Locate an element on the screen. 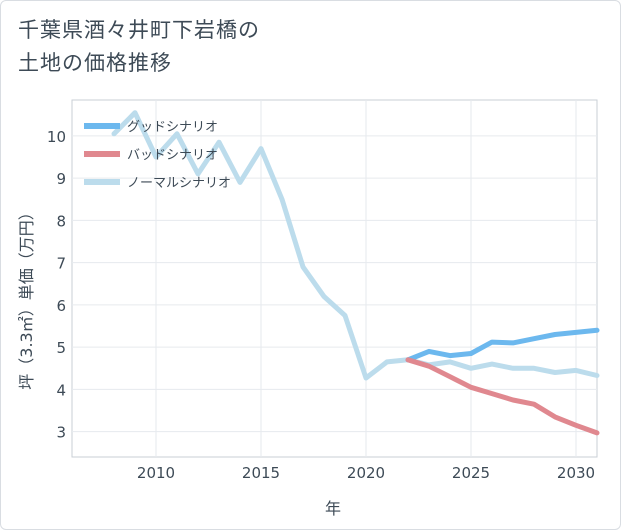 The width and height of the screenshot is (621, 530). x-tick-label: 2010 is located at coordinates (156, 473).